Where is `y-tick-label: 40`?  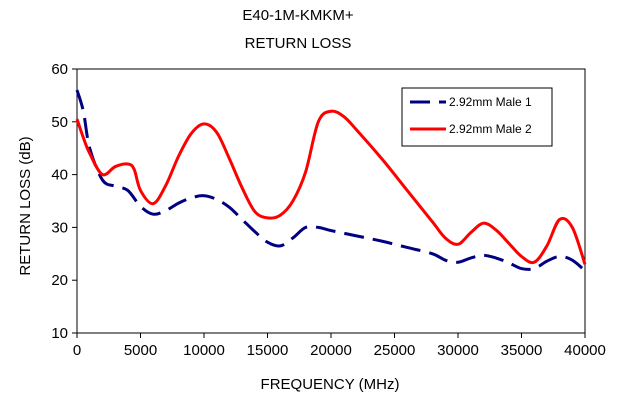 y-tick-label: 40 is located at coordinates (59, 175).